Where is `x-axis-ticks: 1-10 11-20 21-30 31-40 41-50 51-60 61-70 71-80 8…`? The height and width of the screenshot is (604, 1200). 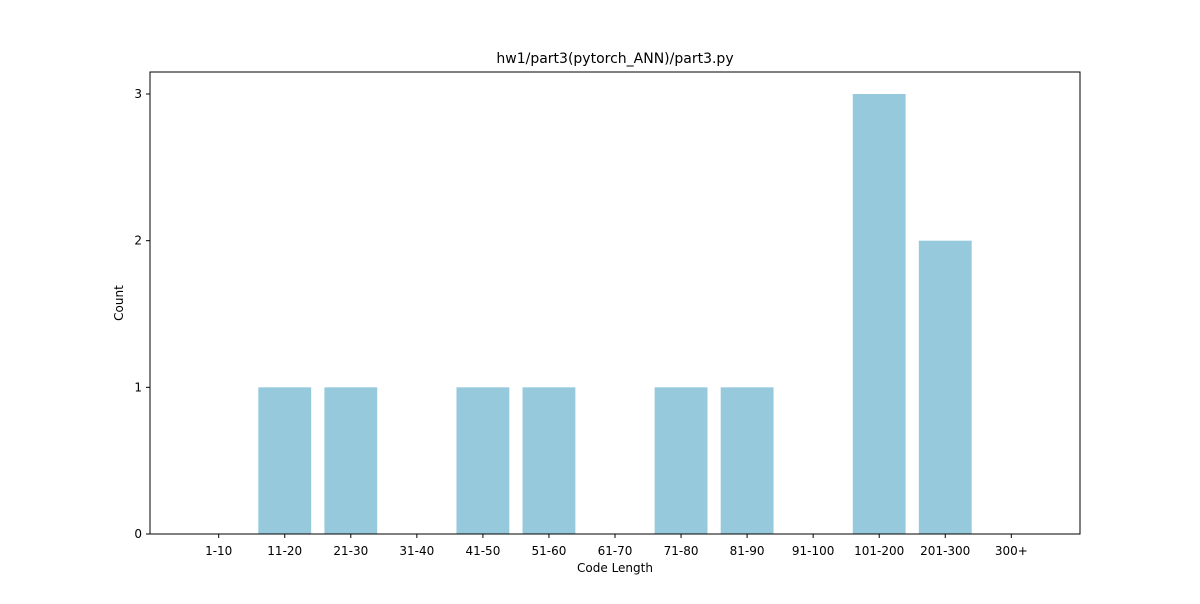 x-axis-ticks: 1-10 11-20 21-30 31-40 41-50 51-60 61-70 71-80 8… is located at coordinates (616, 546).